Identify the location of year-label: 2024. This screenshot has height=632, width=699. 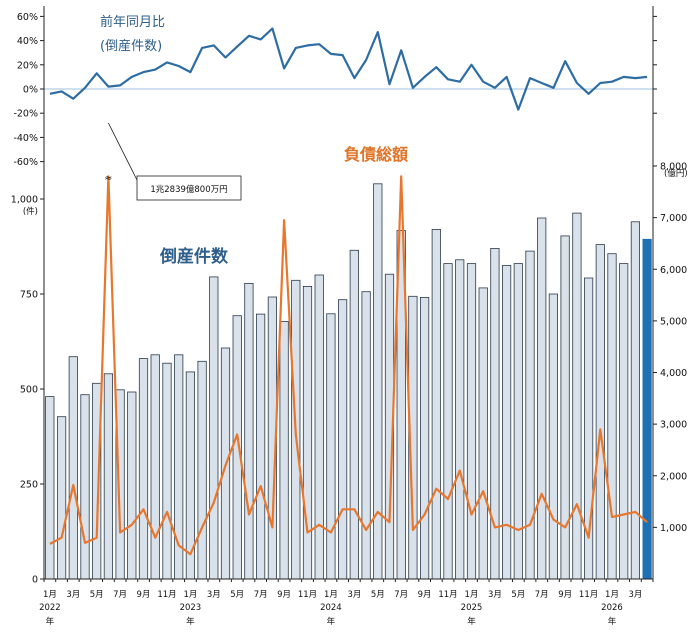
(331, 608).